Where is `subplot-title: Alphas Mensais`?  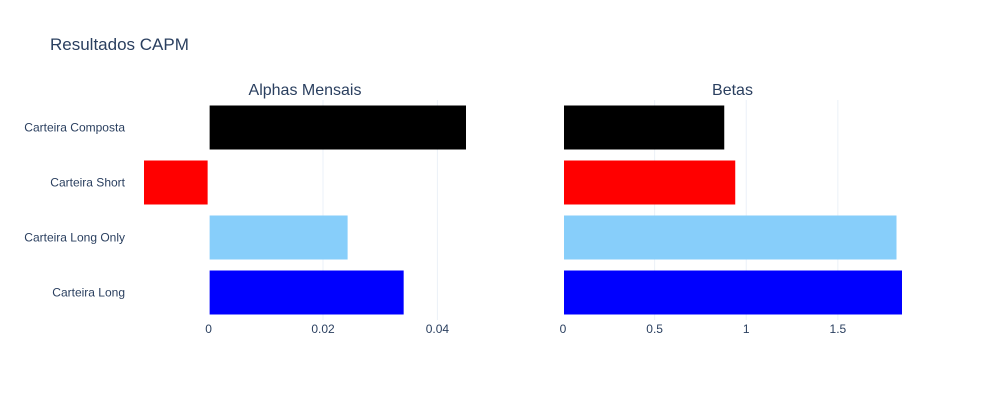
subplot-title: Alphas Mensais is located at coordinates (305, 90).